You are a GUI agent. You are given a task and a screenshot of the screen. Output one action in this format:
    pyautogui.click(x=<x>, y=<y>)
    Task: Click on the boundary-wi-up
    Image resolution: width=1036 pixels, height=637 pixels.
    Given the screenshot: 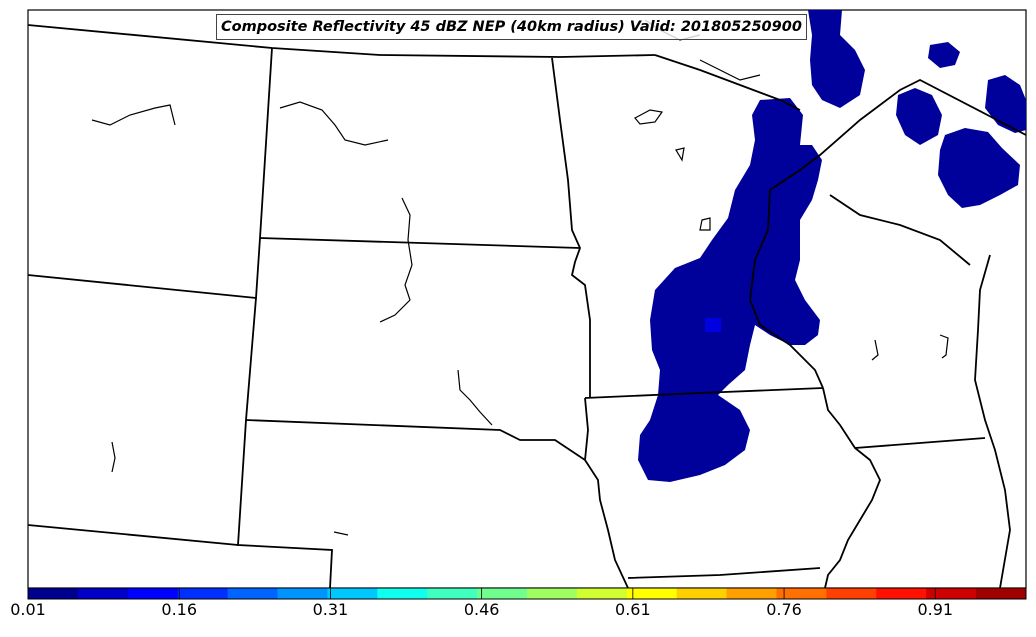 What is the action you would take?
    pyautogui.click(x=900, y=230)
    